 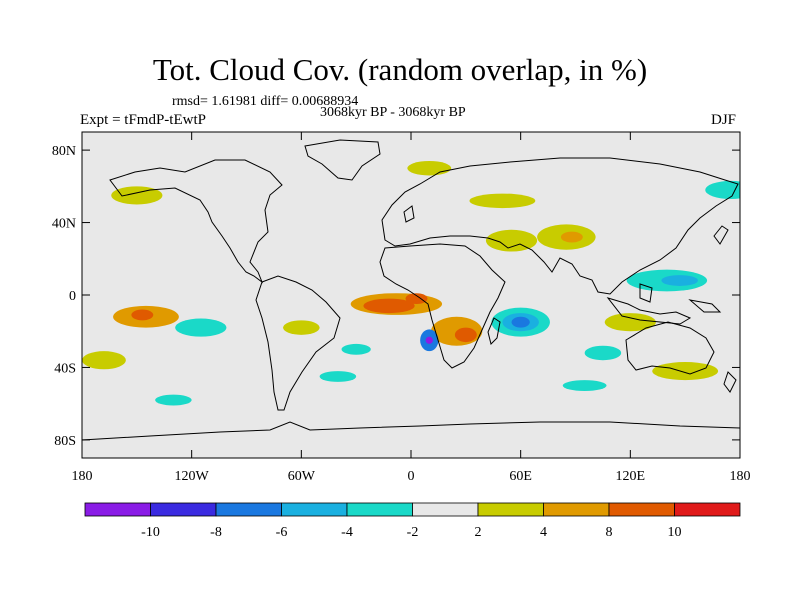 I want to click on lat-tick-label: 0, so click(x=72, y=296).